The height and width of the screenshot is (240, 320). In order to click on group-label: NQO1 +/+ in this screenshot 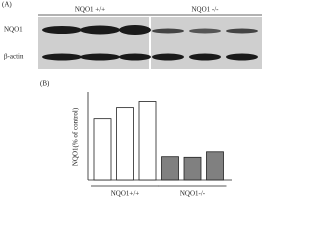, I will do `click(90, 10)`.